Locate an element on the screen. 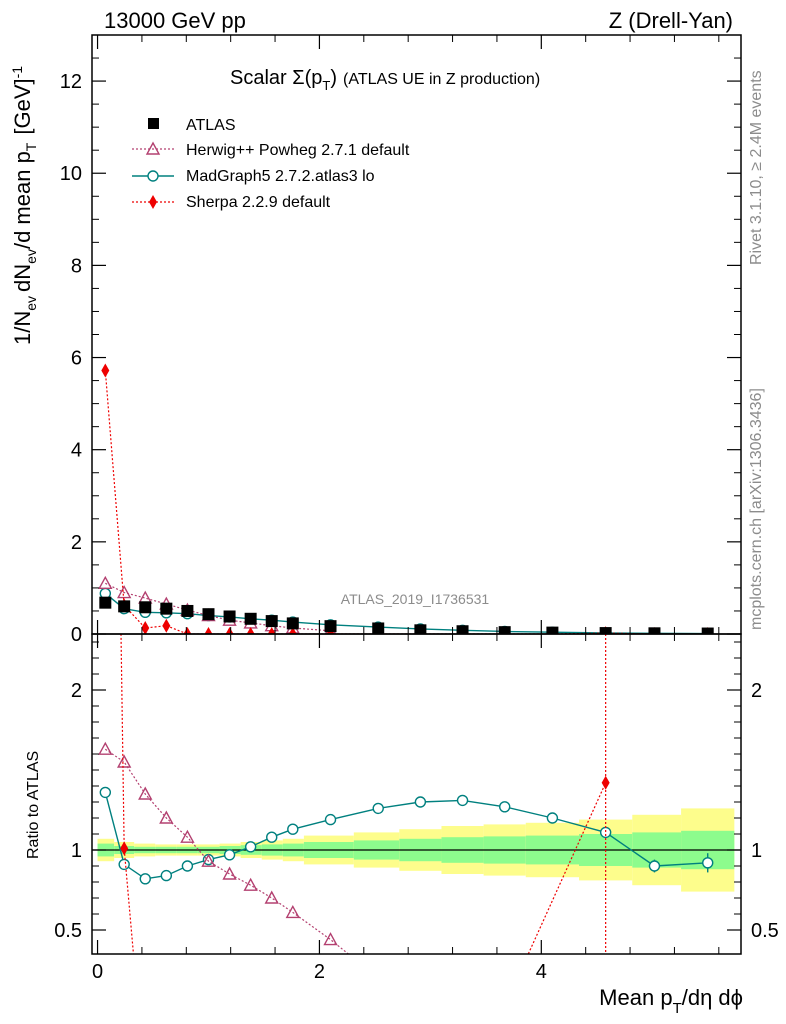 The width and height of the screenshot is (786, 1024). series-herwig-main is located at coordinates (217, 604).